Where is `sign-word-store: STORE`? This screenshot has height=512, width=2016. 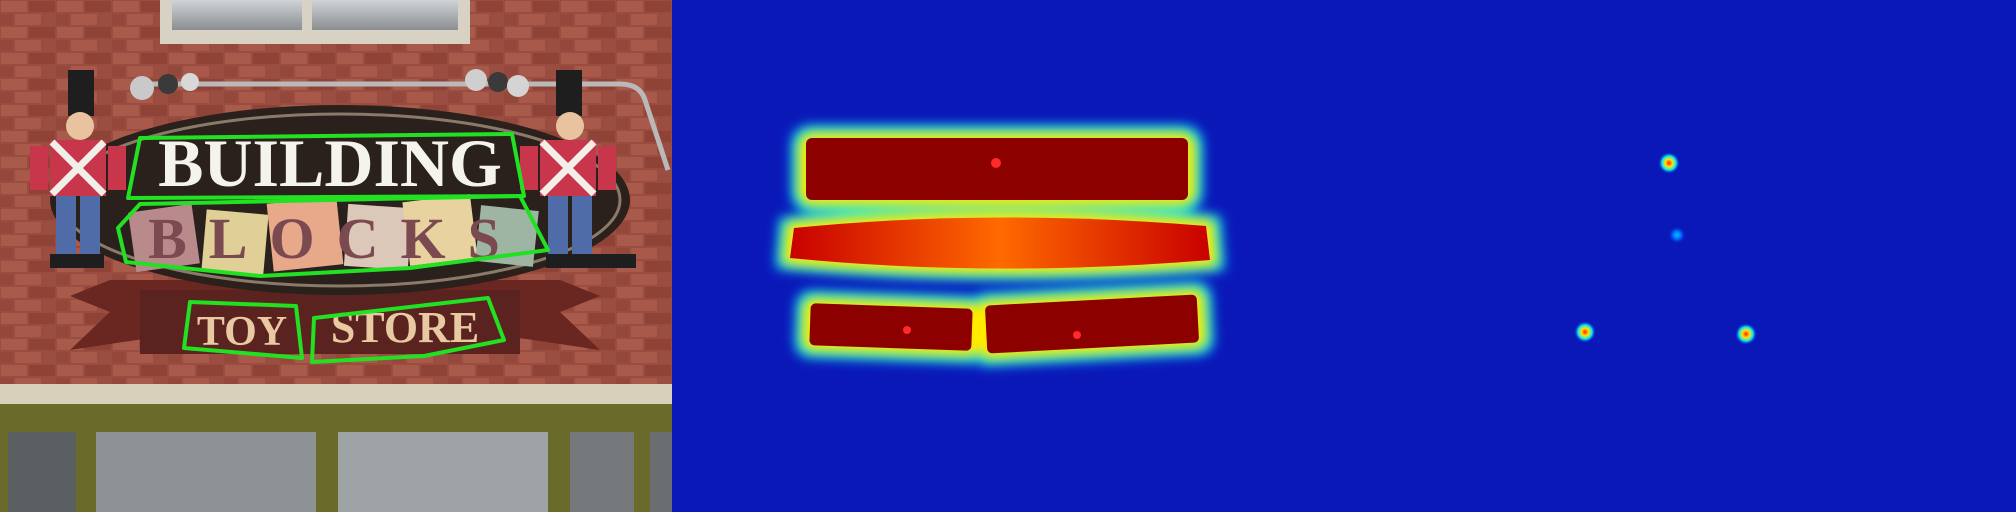 sign-word-store: STORE is located at coordinates (405, 327).